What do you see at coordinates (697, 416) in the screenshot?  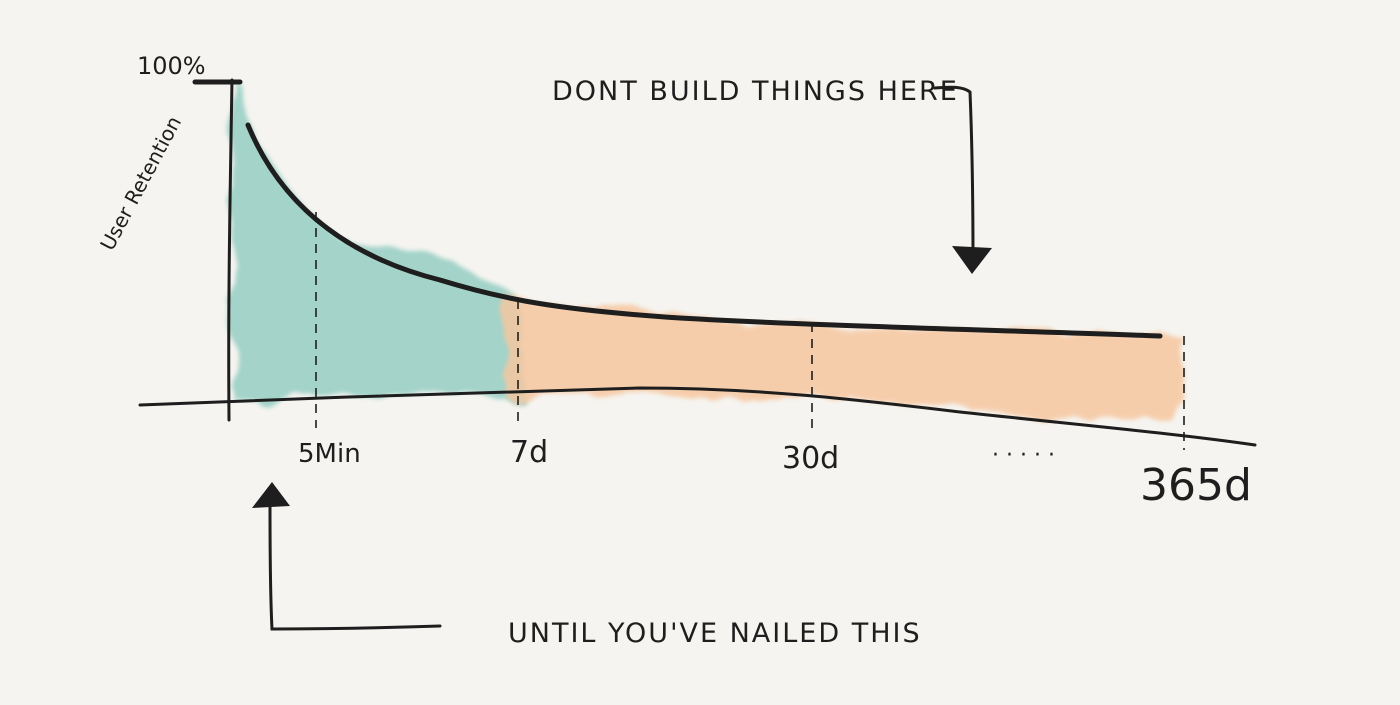 I see `x-axis` at bounding box center [697, 416].